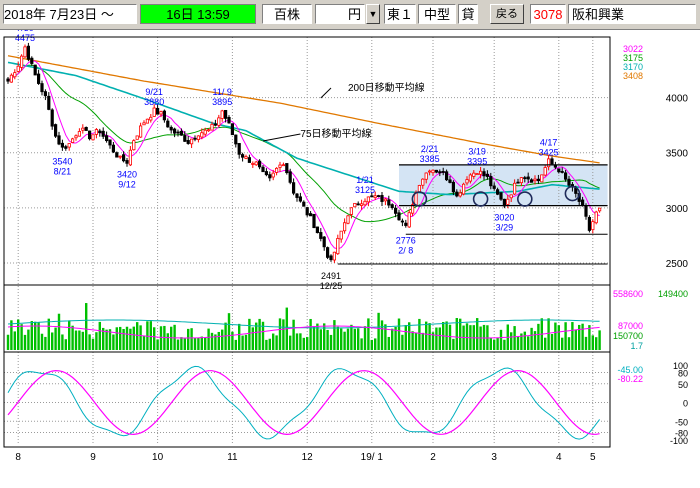  Describe the element at coordinates (340, 14) in the screenshot. I see `currency-select: 円` at that location.